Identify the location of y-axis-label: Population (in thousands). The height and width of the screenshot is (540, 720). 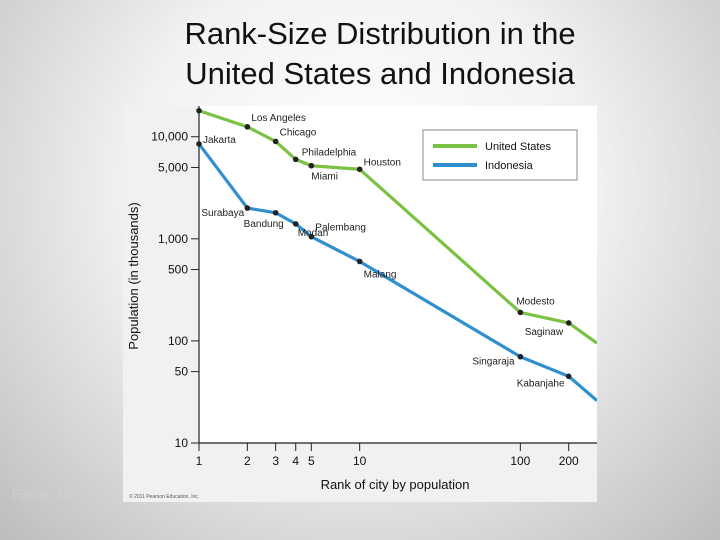
(133, 275).